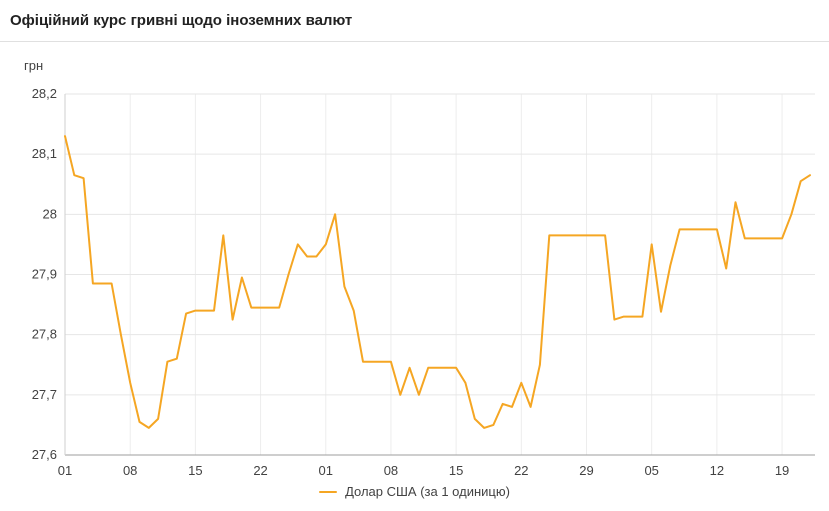  Describe the element at coordinates (651, 470) in the screenshot. I see `x-axis-tick-label: 05` at that location.